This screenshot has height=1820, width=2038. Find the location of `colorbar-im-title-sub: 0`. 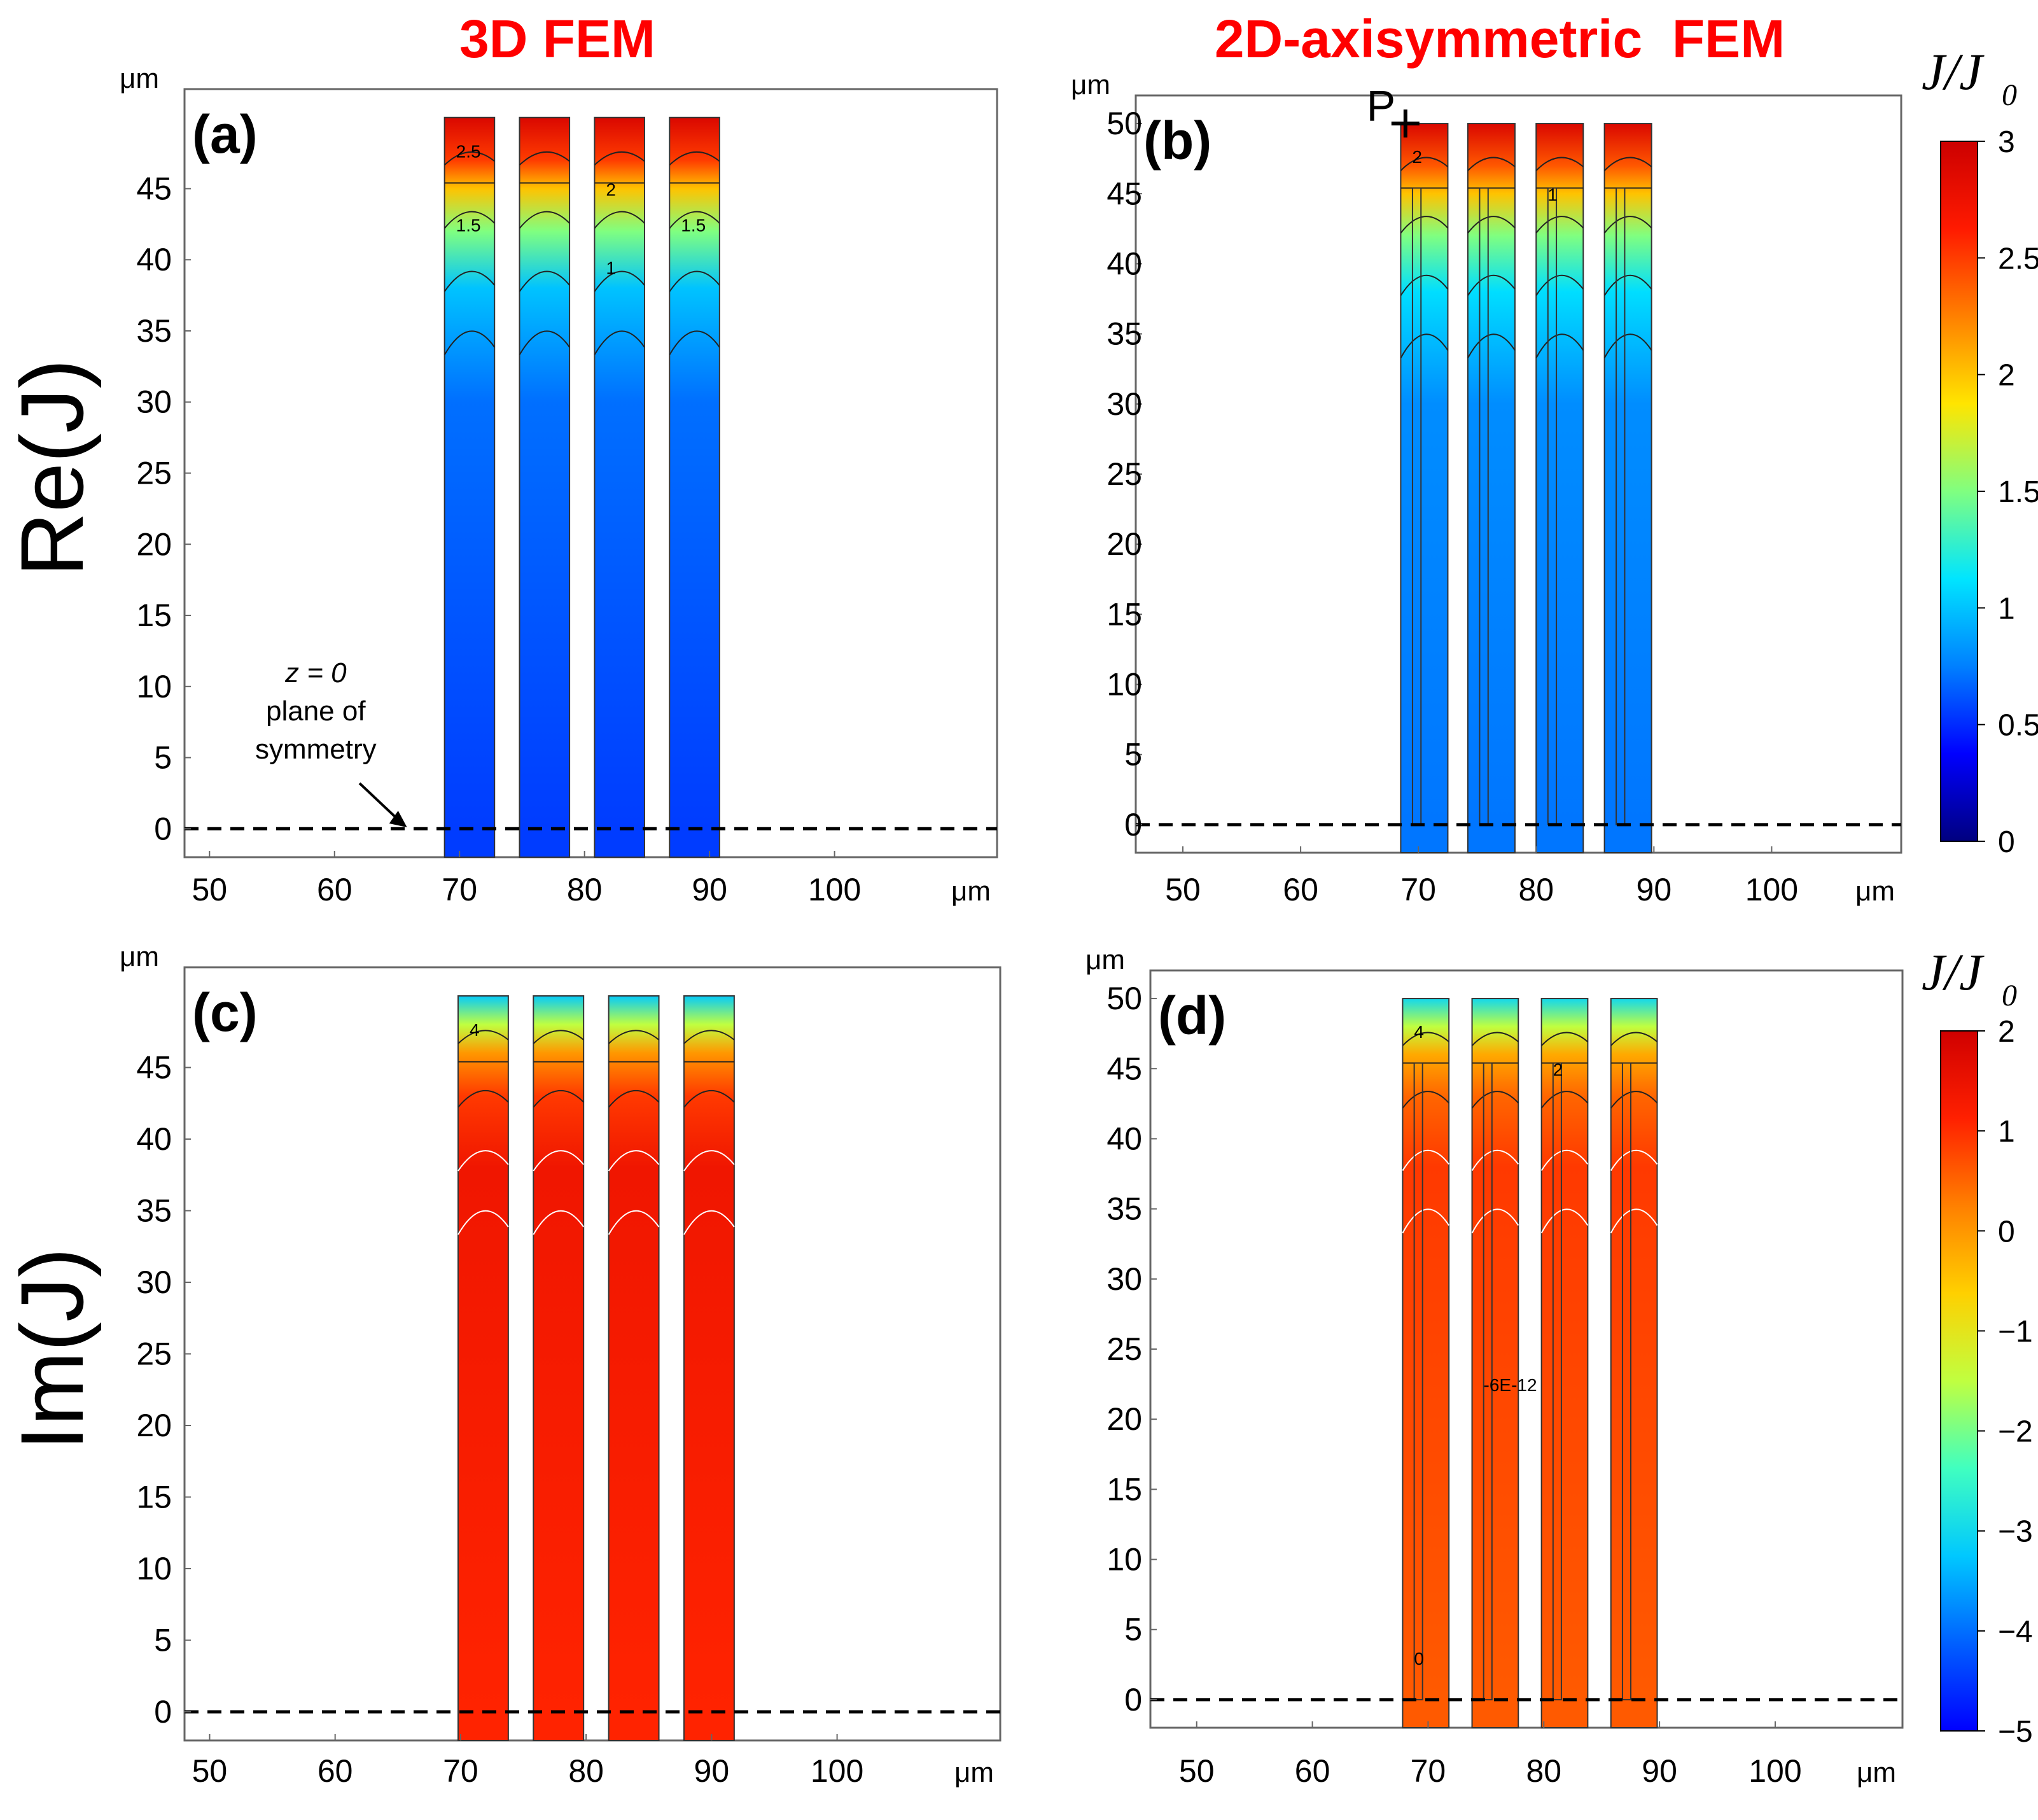

colorbar-im-title-sub: 0 is located at coordinates (2009, 995).